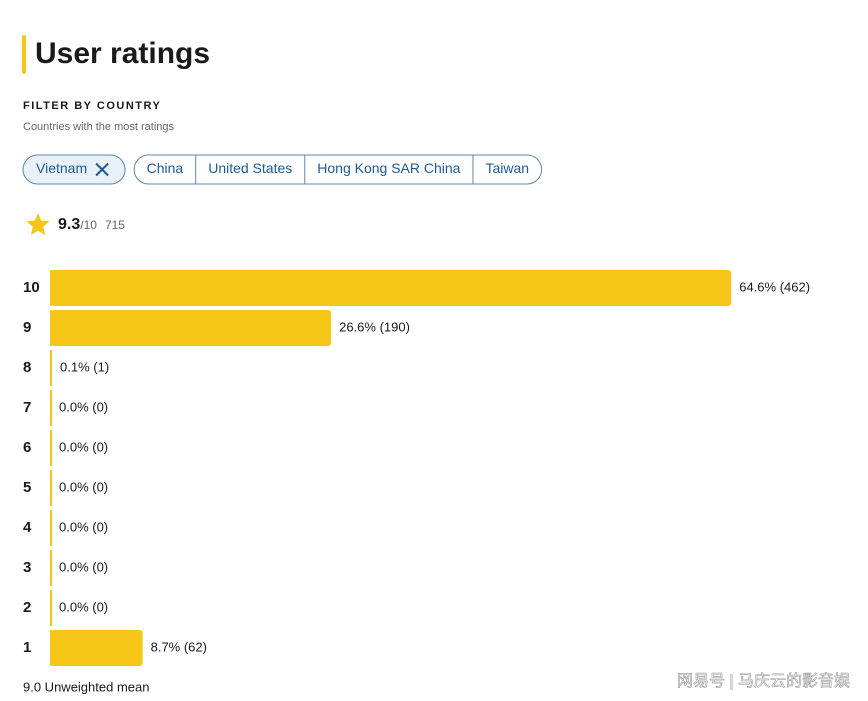  Describe the element at coordinates (374, 326) in the screenshot. I see `value-label: 26.6% (190)` at that location.